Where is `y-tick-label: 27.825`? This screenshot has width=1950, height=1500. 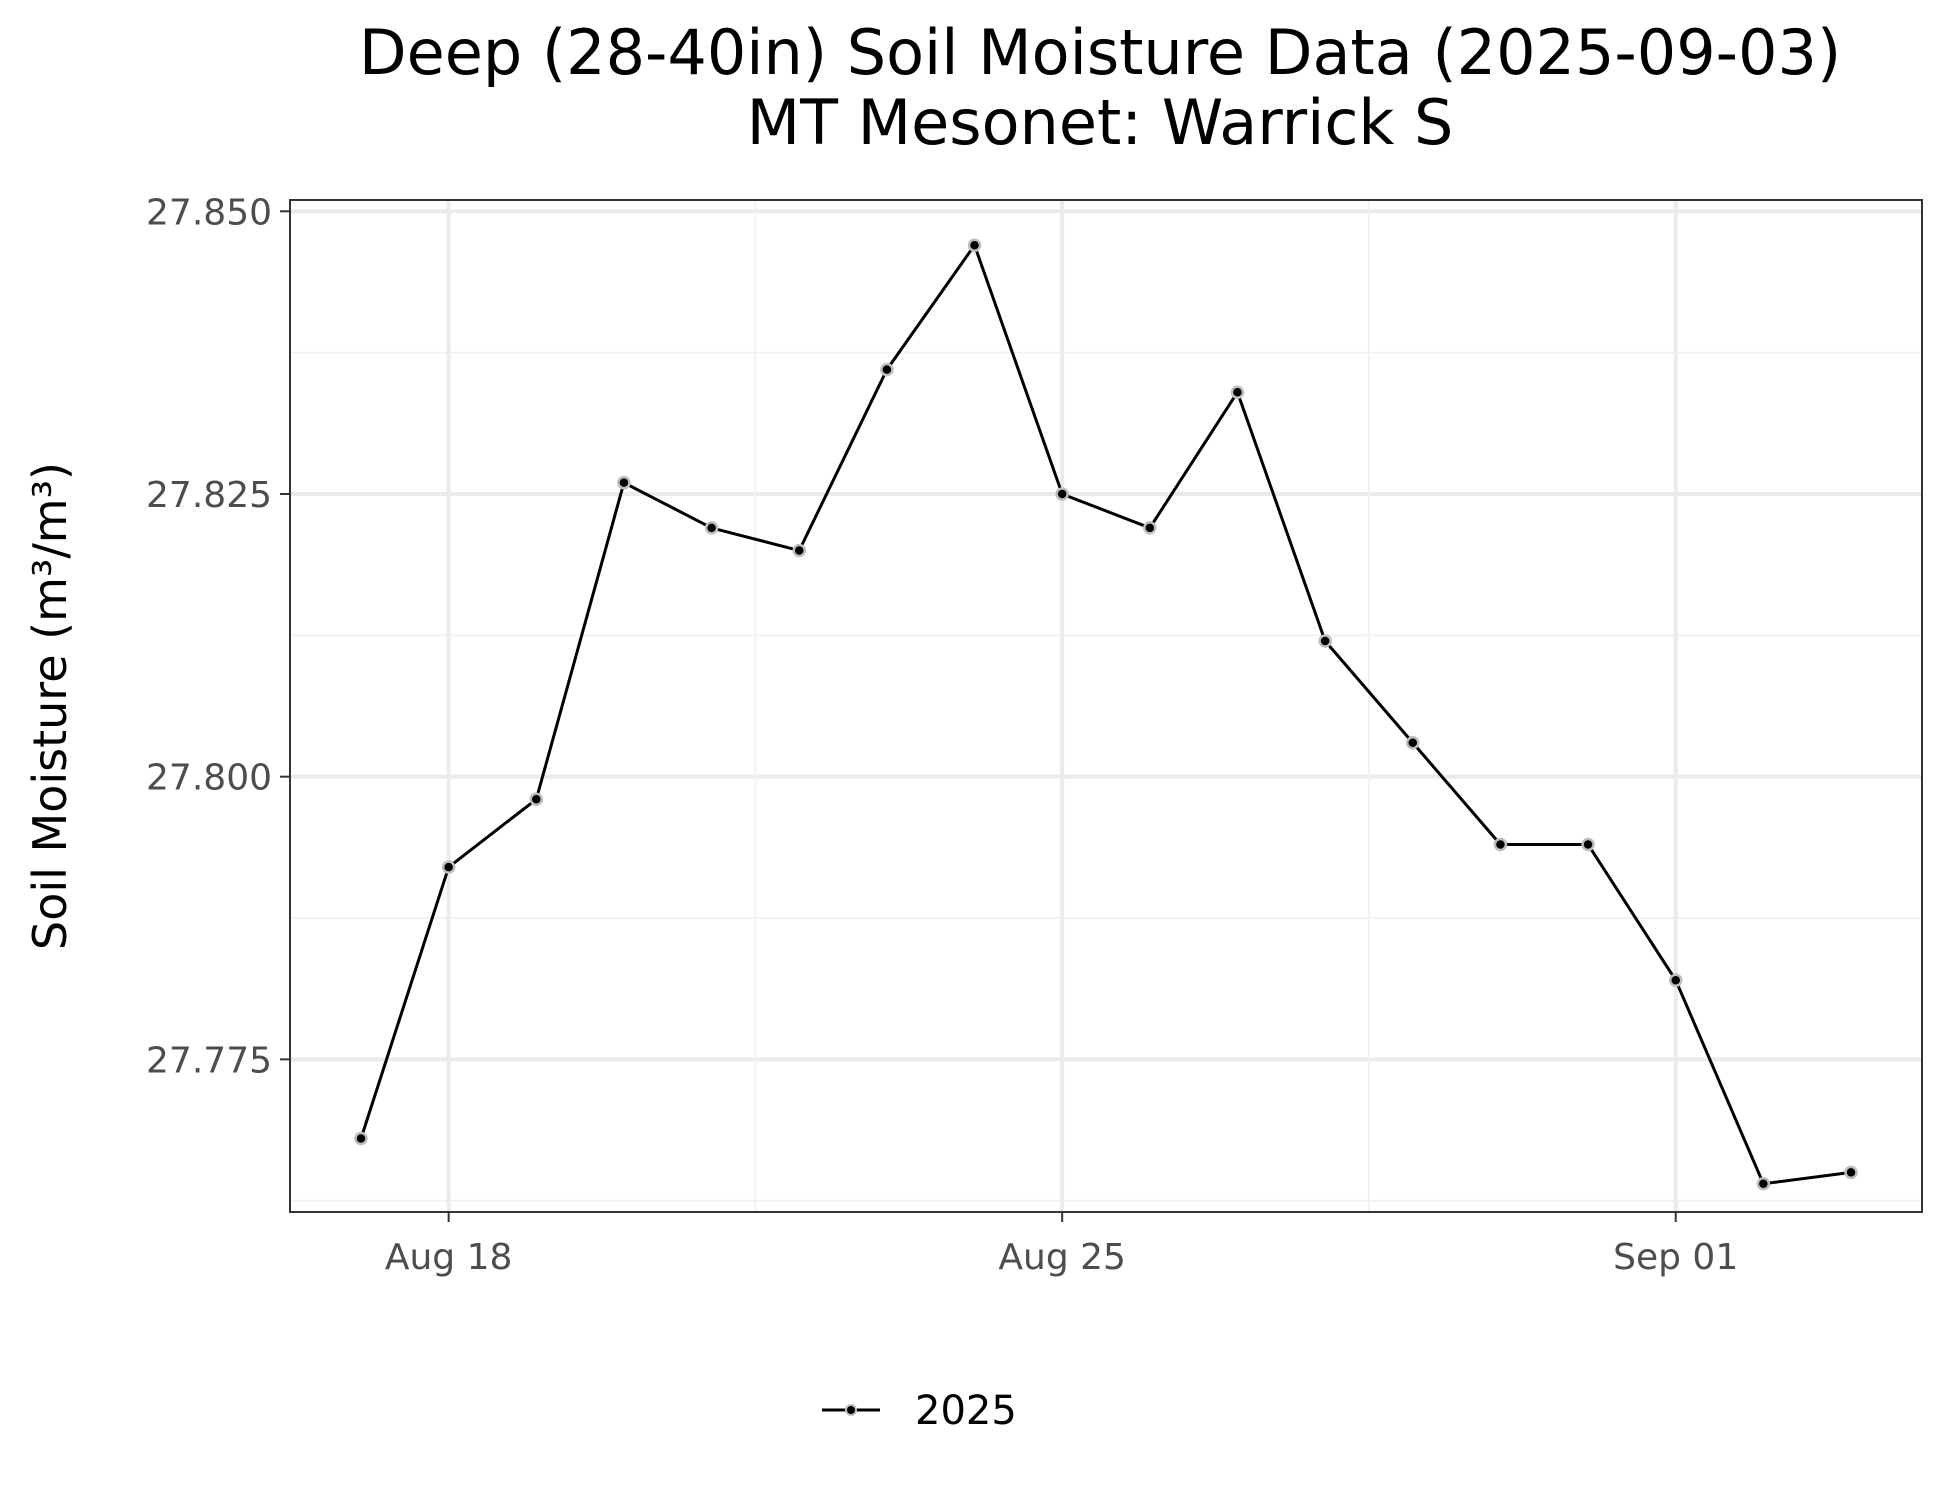
y-tick-label: 27.825 is located at coordinates (209, 495).